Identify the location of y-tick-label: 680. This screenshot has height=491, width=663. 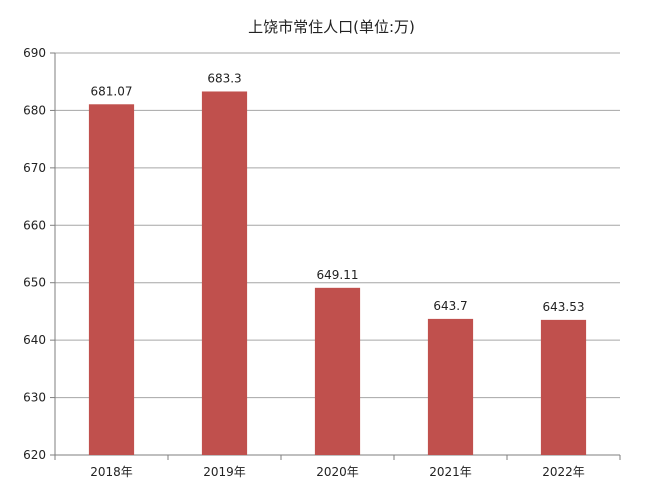
(34, 110).